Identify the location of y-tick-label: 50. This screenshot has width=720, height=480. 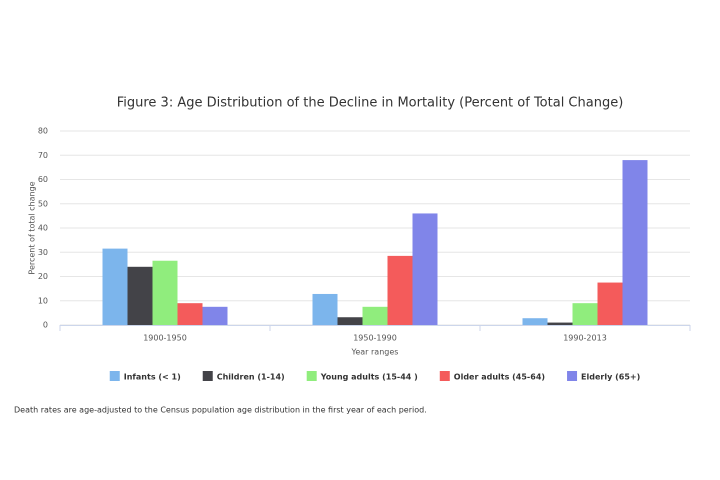
(43, 203).